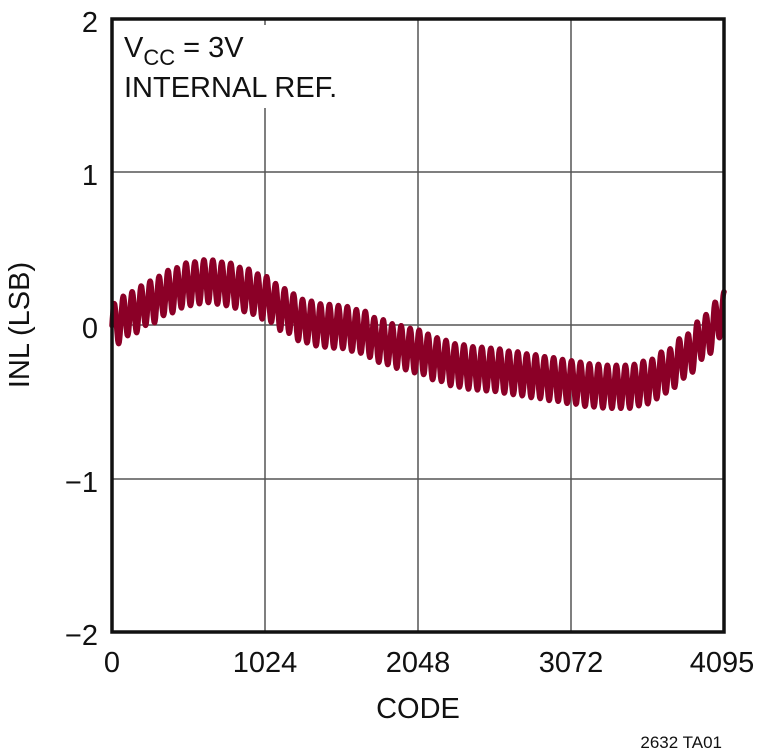  I want to click on x-tick-4095: 4095, so click(722, 663).